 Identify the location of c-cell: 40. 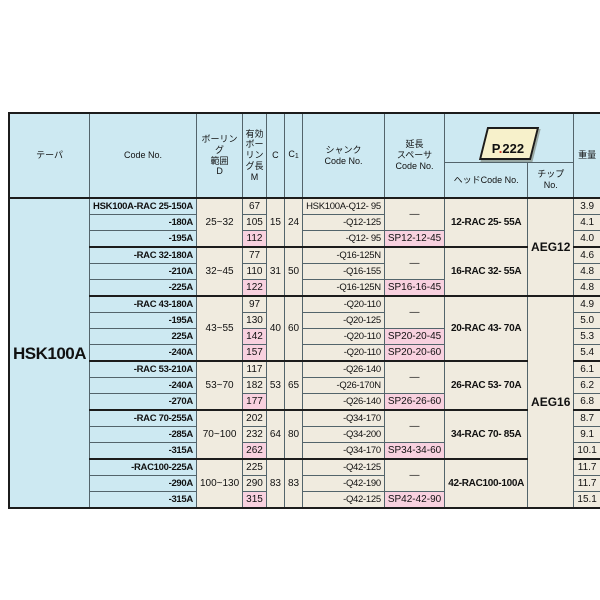
(275, 328).